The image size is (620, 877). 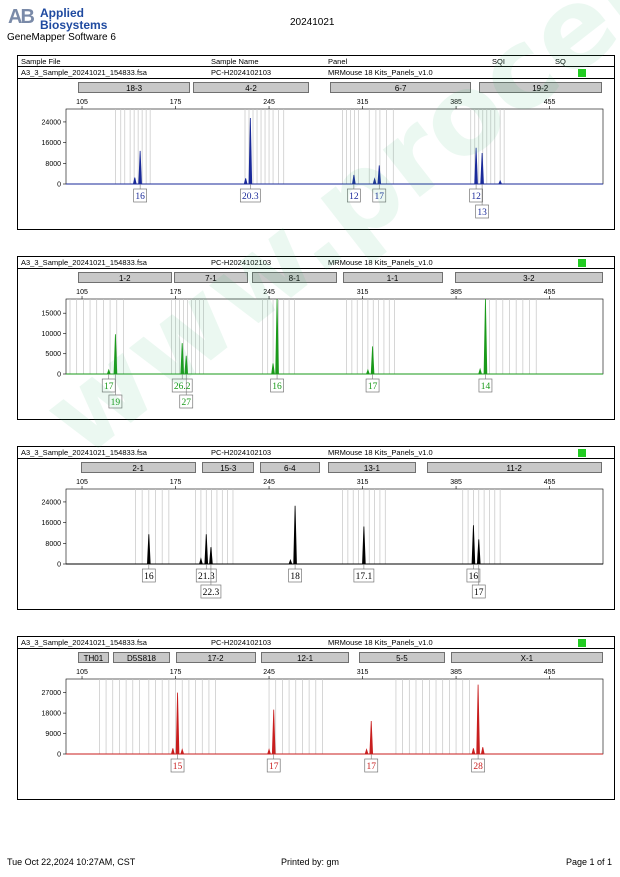 What do you see at coordinates (53, 164) in the screenshot?
I see `y-tick-label: 8000` at bounding box center [53, 164].